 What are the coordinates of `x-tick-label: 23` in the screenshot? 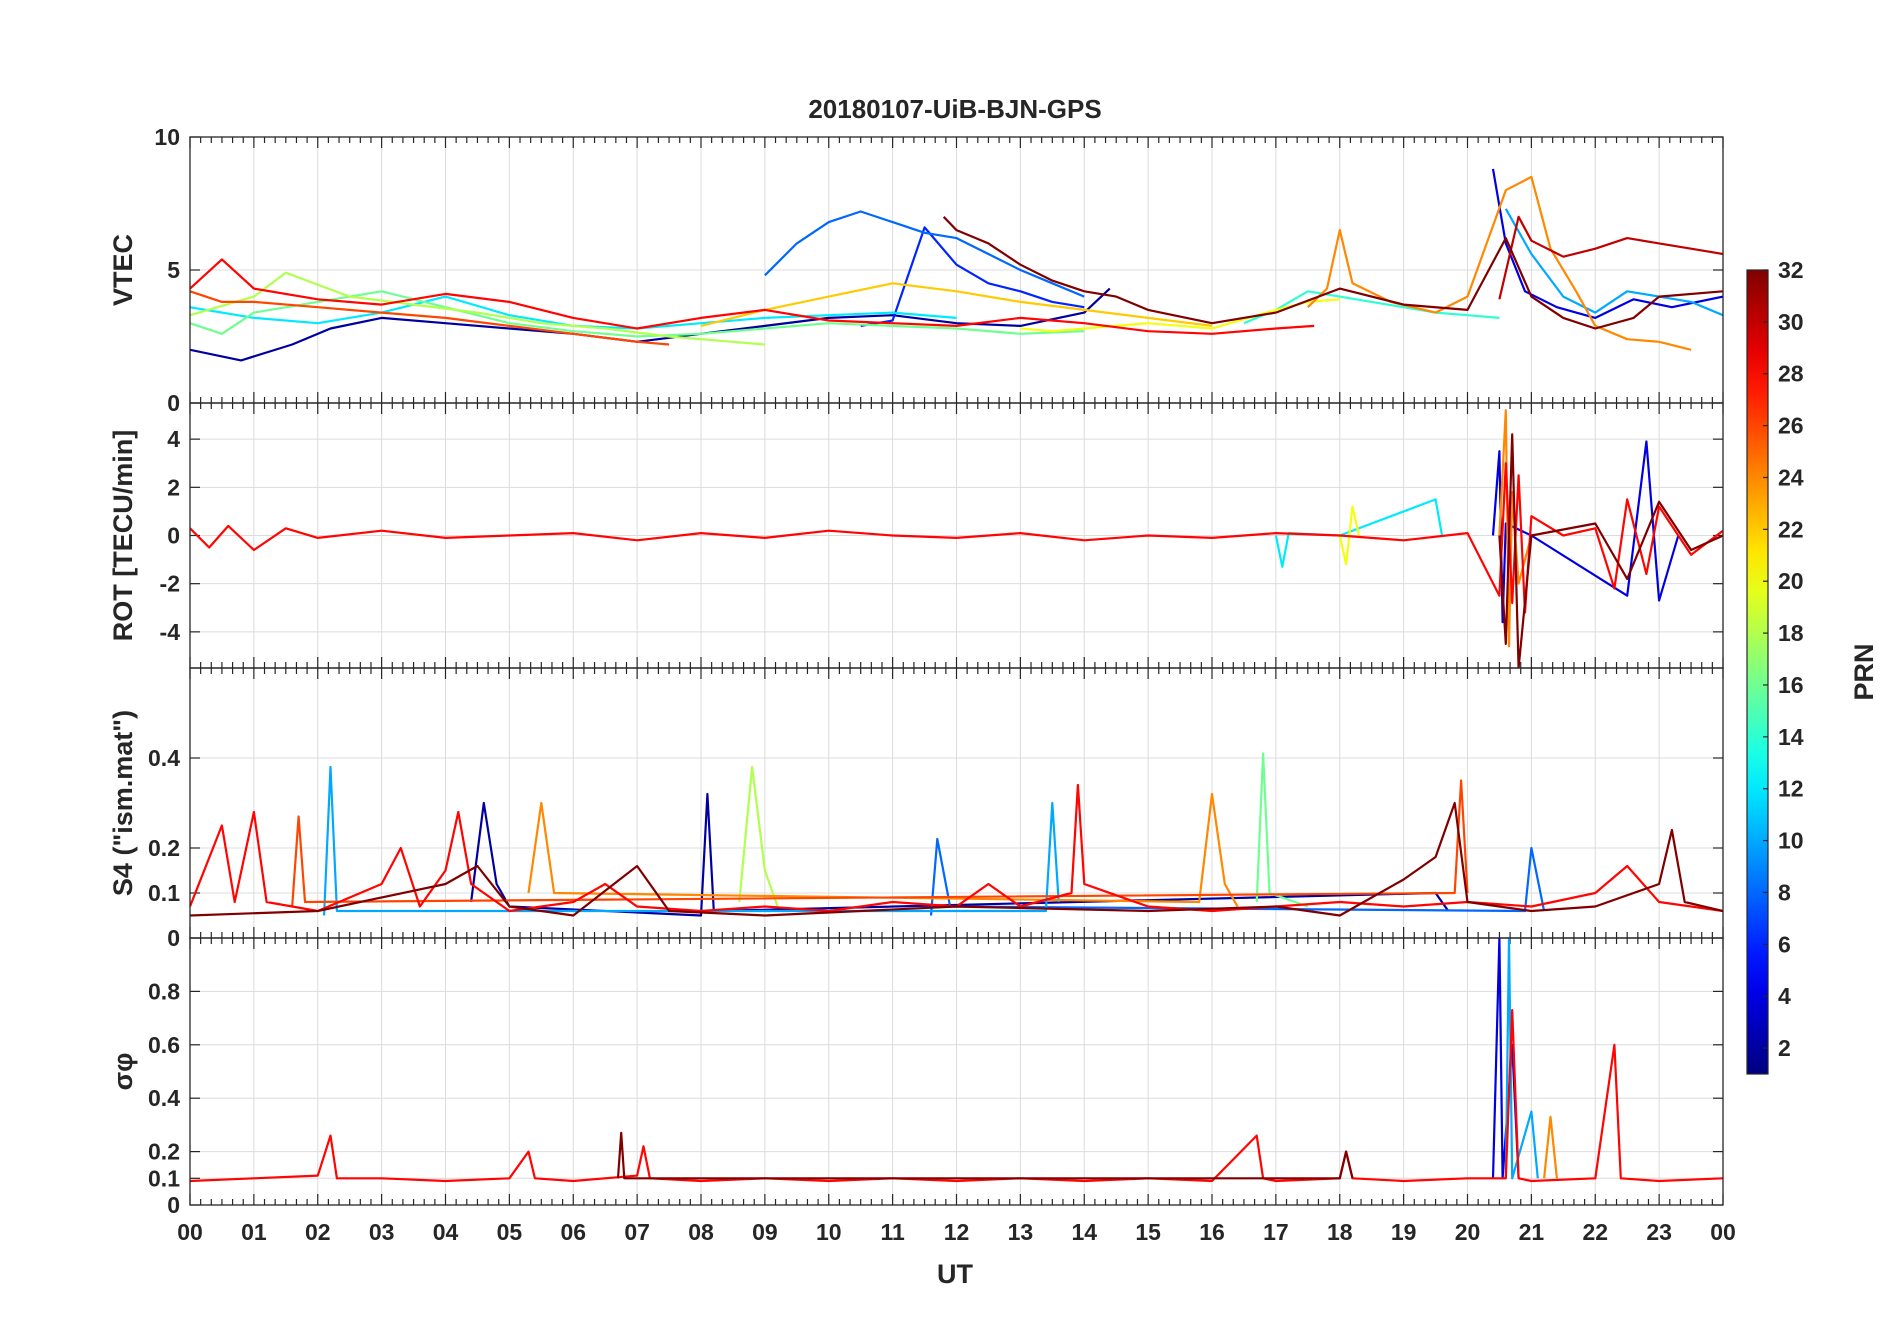 It's located at (1659, 1232).